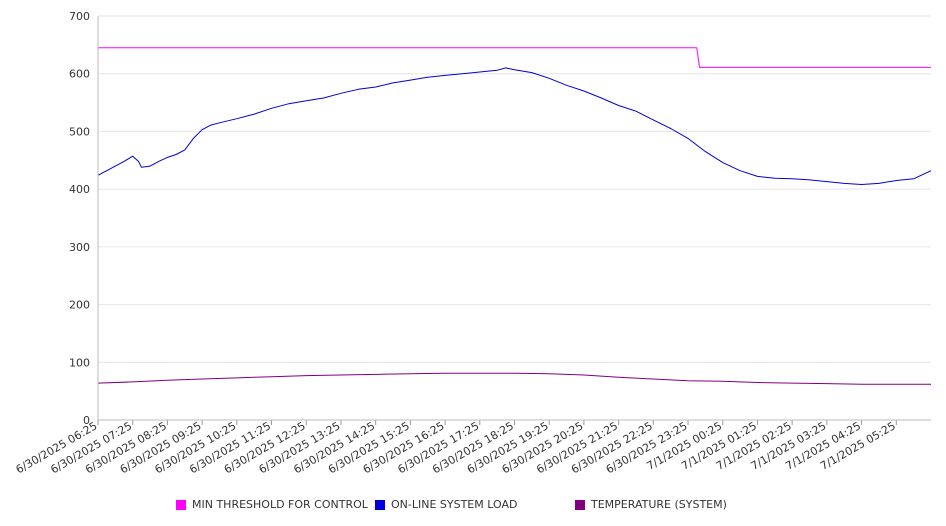  What do you see at coordinates (380, 504) in the screenshot?
I see `legend-swatch-load` at bounding box center [380, 504].